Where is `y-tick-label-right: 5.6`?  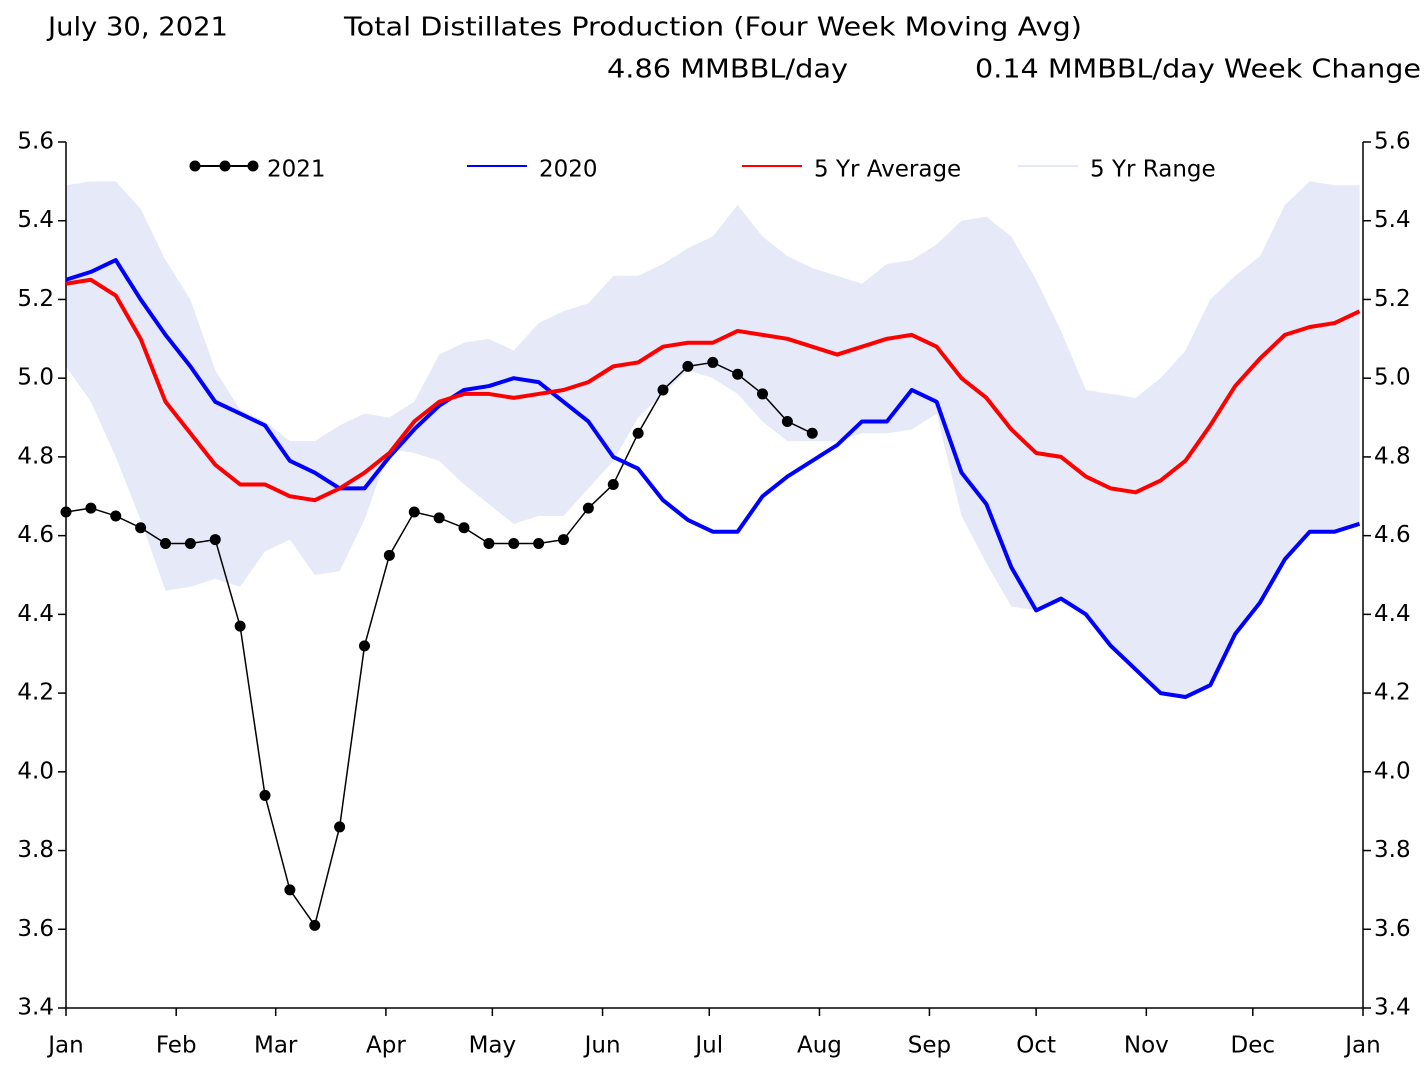
y-tick-label-right: 5.6 is located at coordinates (1392, 142).